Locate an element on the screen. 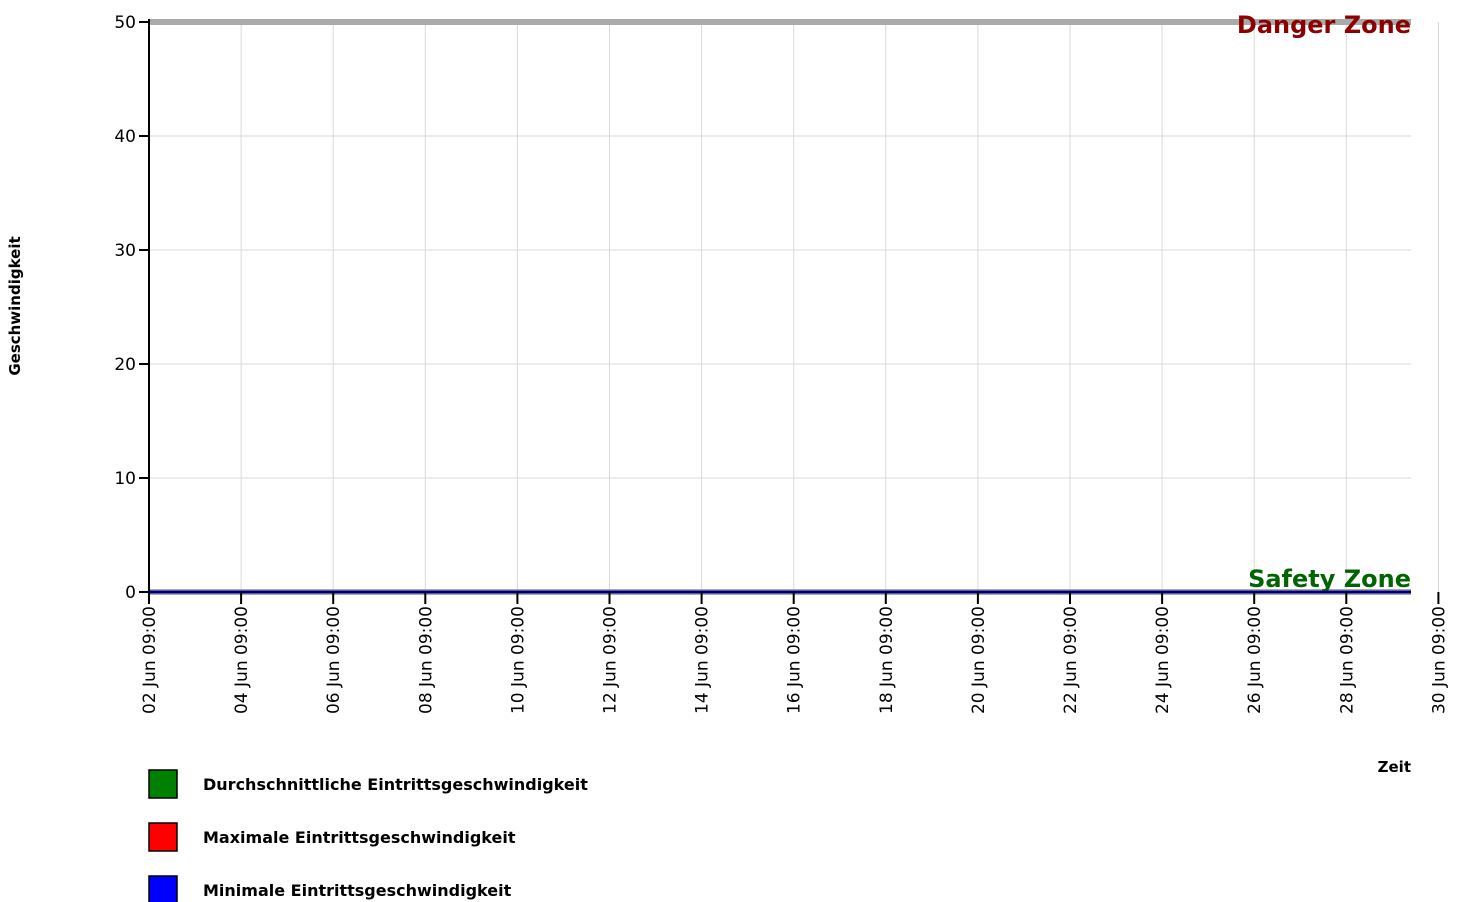 The width and height of the screenshot is (1464, 902). legend-label: Minimale Eintrittsgeschwindigkeit is located at coordinates (357, 890).